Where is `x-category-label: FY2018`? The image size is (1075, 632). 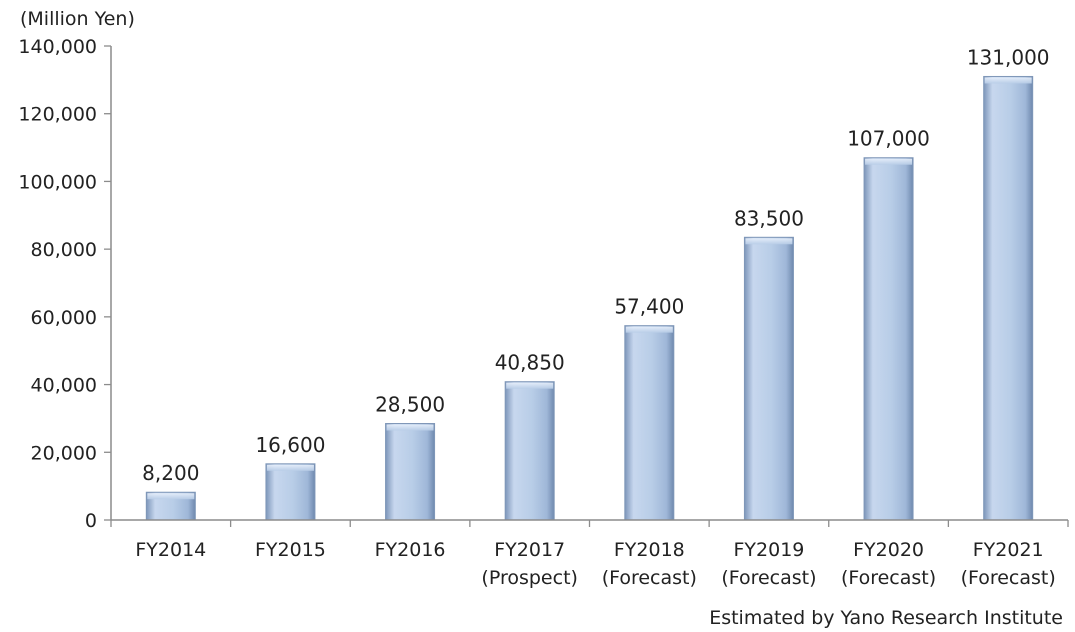
x-category-label: FY2018 is located at coordinates (649, 550).